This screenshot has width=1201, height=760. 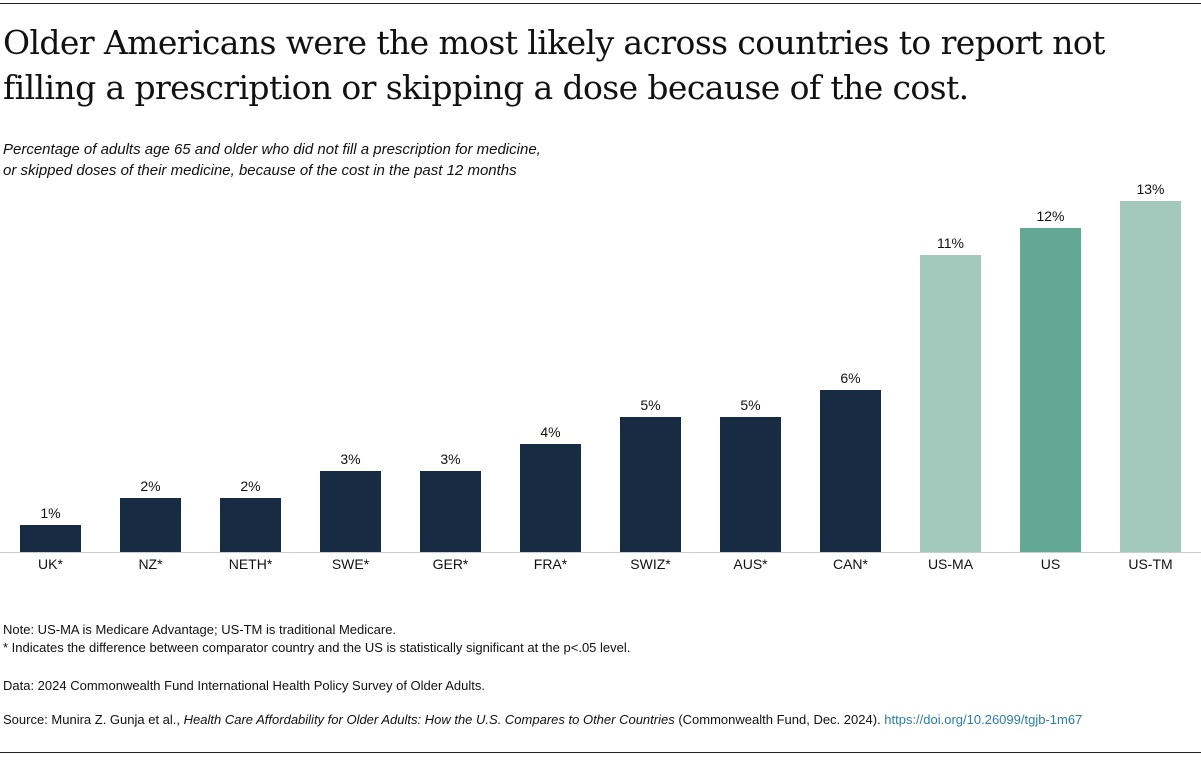 I want to click on x-tick-label: NETH*, so click(x=251, y=564).